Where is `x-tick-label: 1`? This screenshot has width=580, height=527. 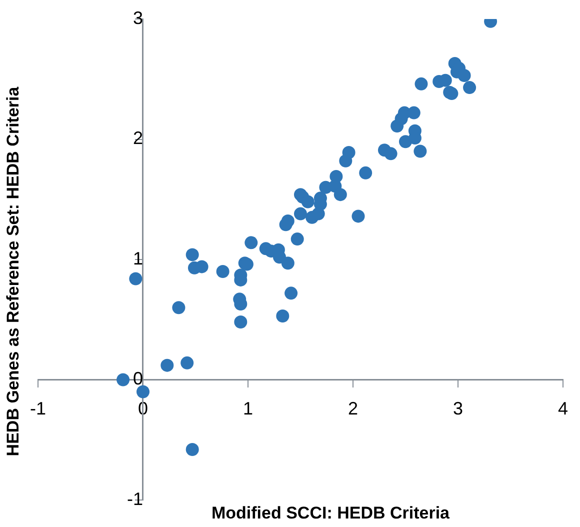 x-tick-label: 1 is located at coordinates (248, 408).